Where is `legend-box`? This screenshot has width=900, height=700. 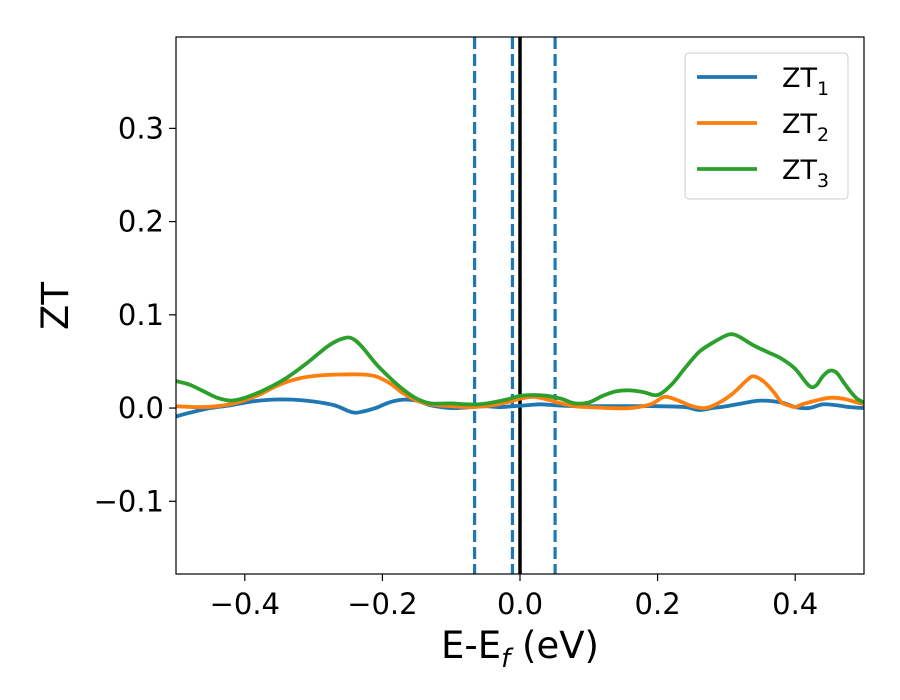 legend-box is located at coordinates (766, 126).